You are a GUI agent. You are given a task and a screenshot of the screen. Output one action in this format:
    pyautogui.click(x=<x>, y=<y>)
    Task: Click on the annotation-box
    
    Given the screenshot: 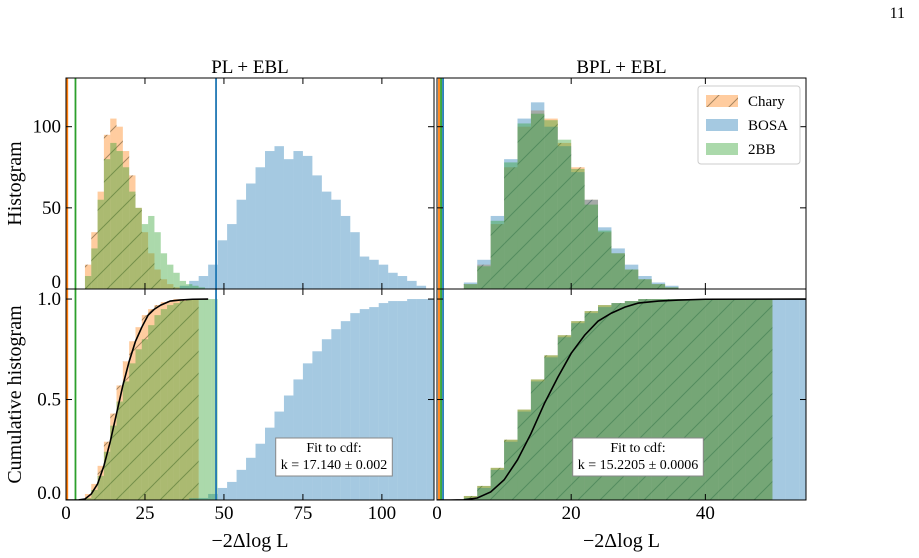 What is the action you would take?
    pyautogui.click(x=334, y=457)
    